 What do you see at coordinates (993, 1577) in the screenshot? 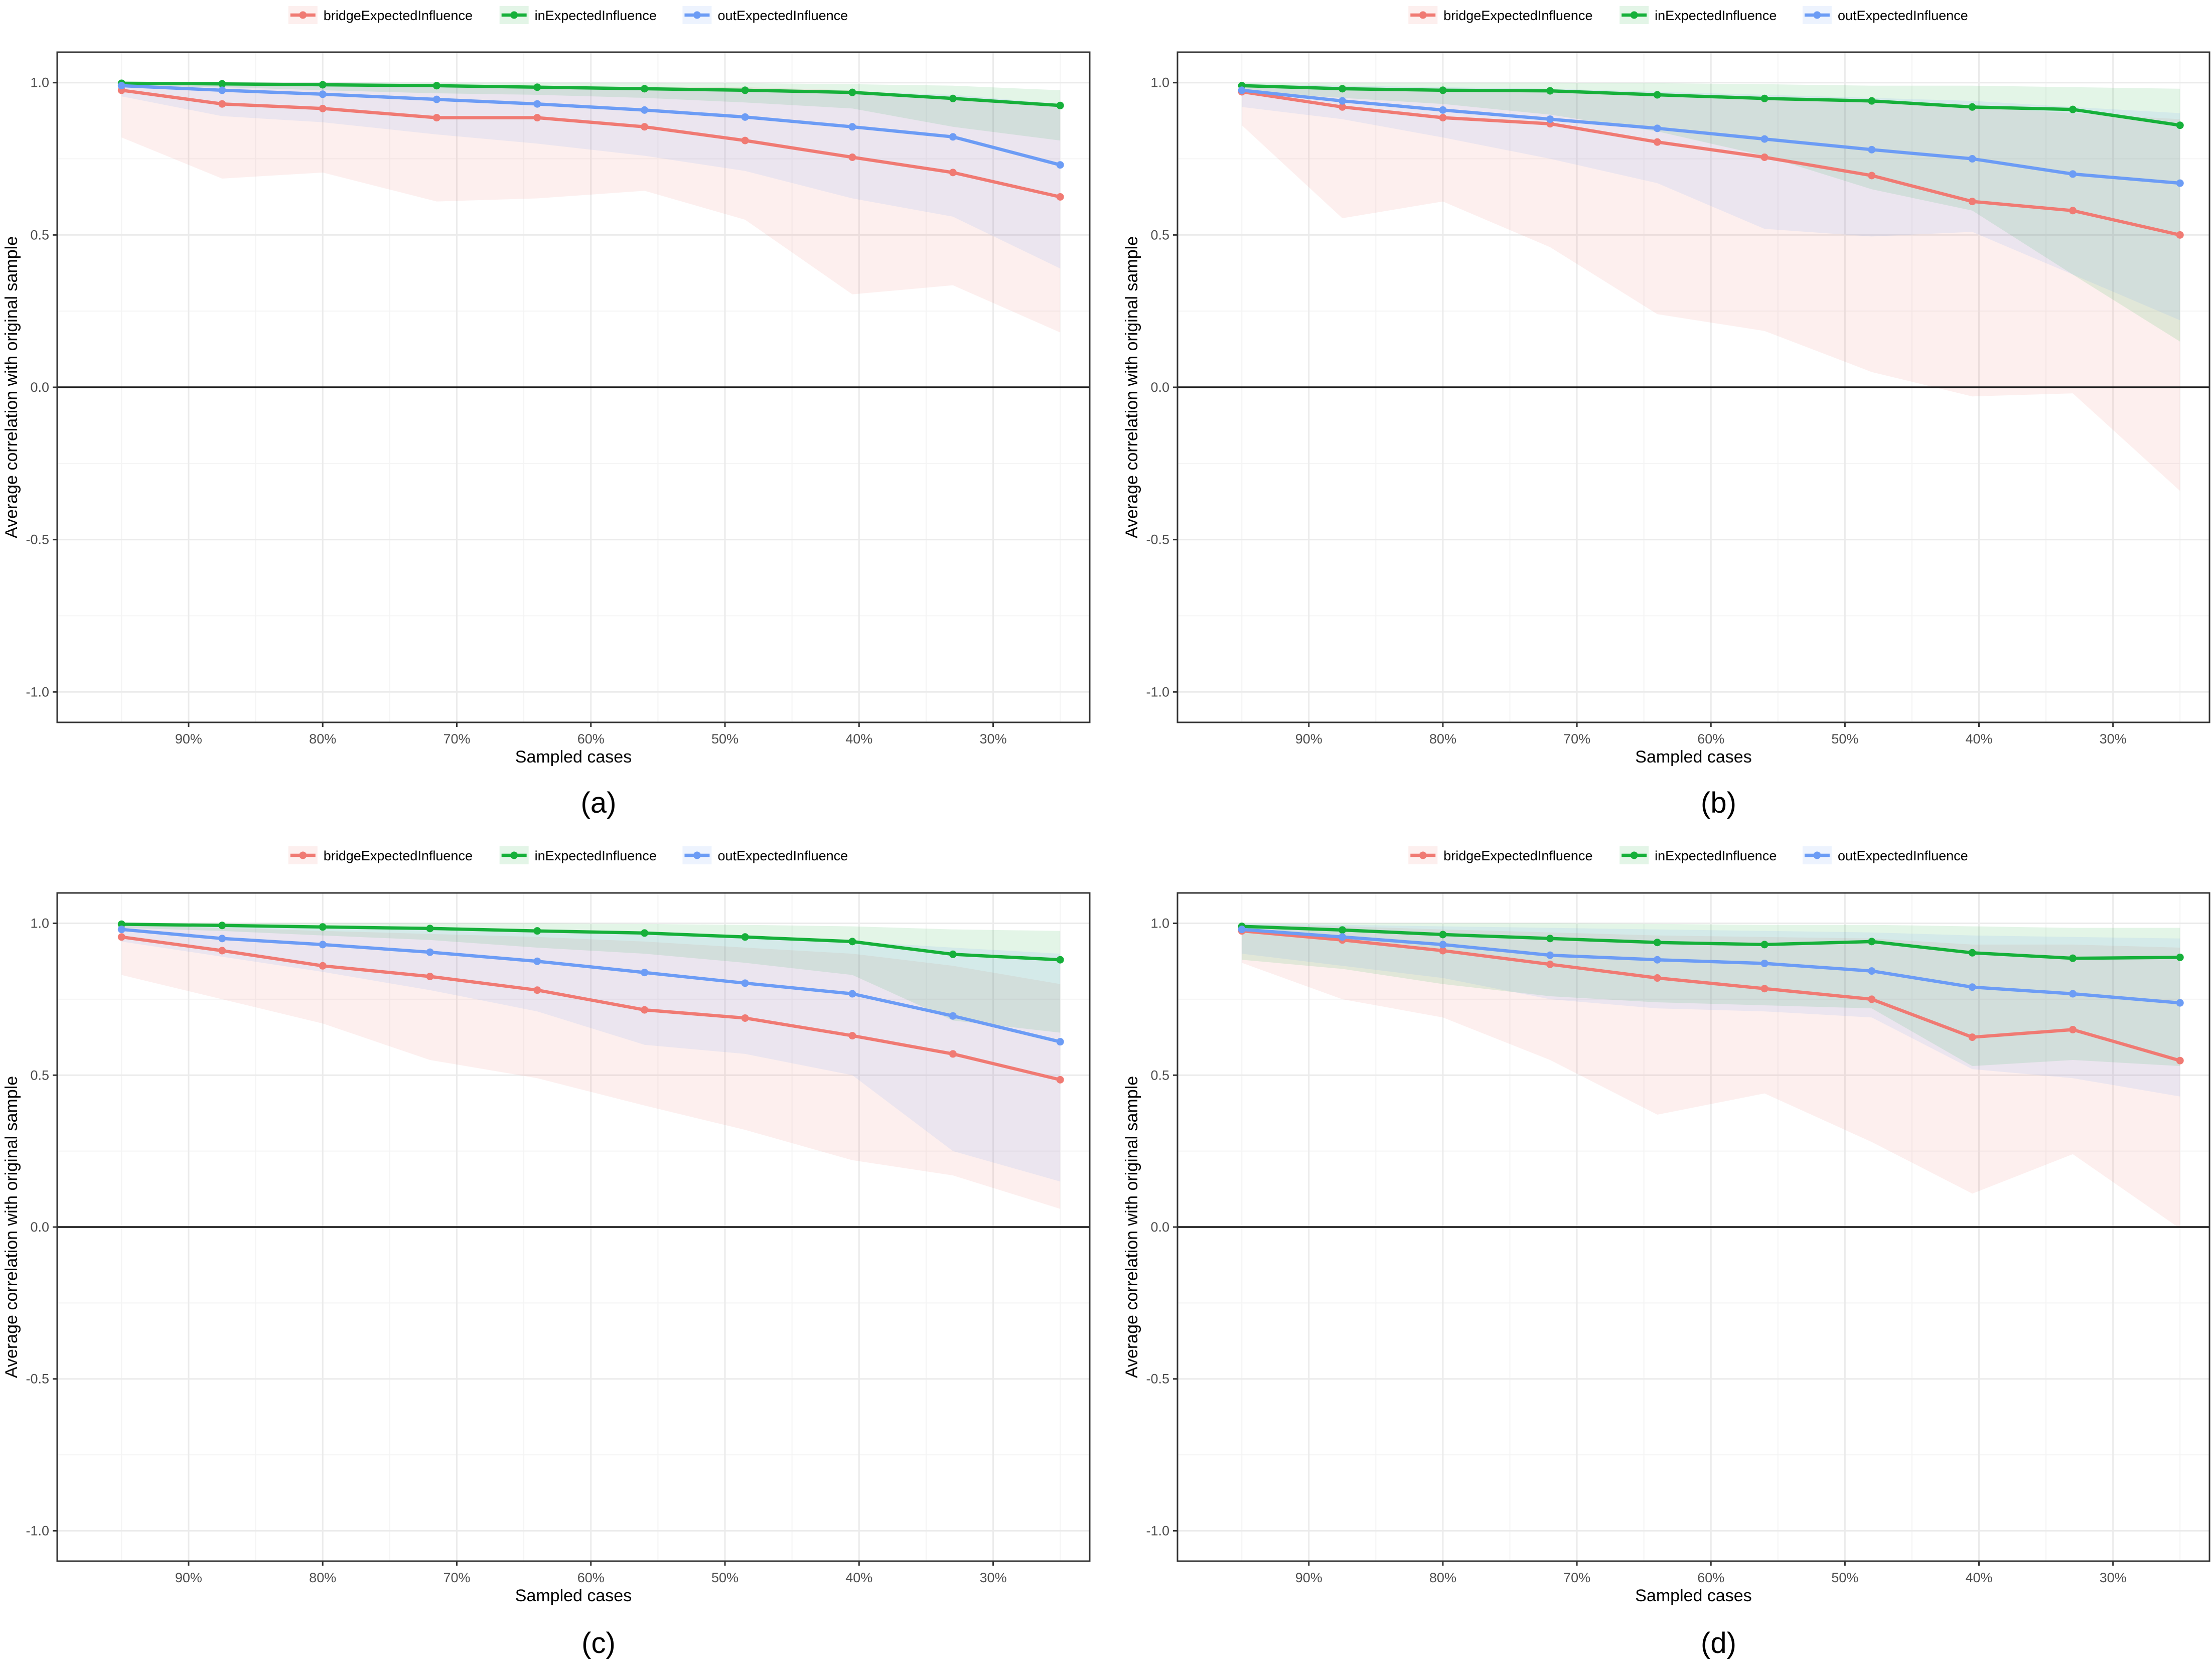
I see `x-tick-label: 30%` at bounding box center [993, 1577].